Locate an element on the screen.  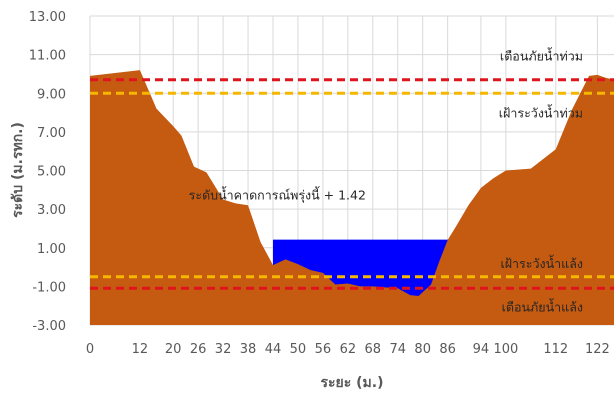
x-tick-label-12: 80 is located at coordinates (422, 349).